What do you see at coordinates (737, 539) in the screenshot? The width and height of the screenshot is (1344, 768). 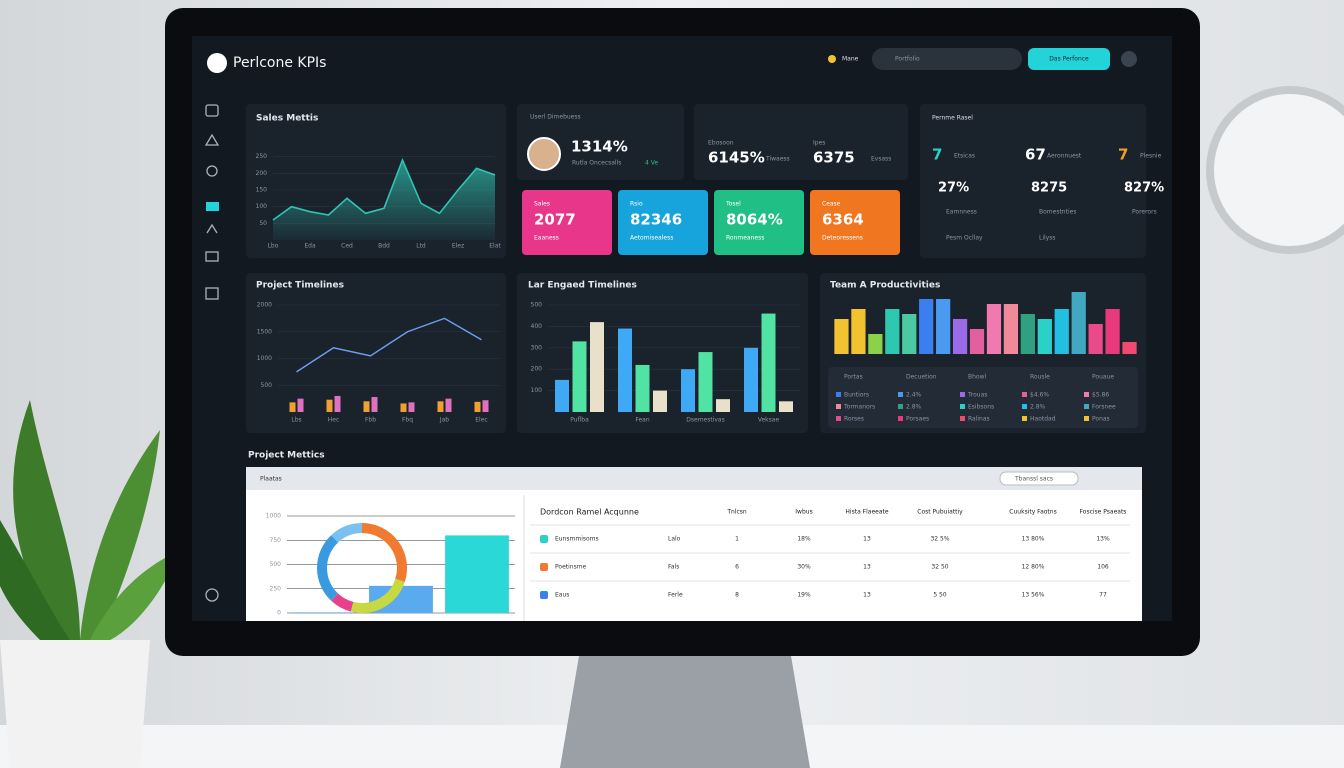 I see `table-cell: 1` at bounding box center [737, 539].